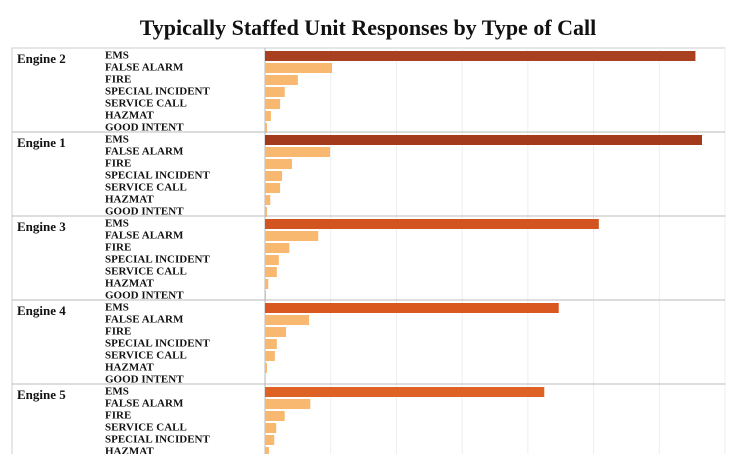  Describe the element at coordinates (41, 58) in the screenshot. I see `group-label: Engine 2` at that location.